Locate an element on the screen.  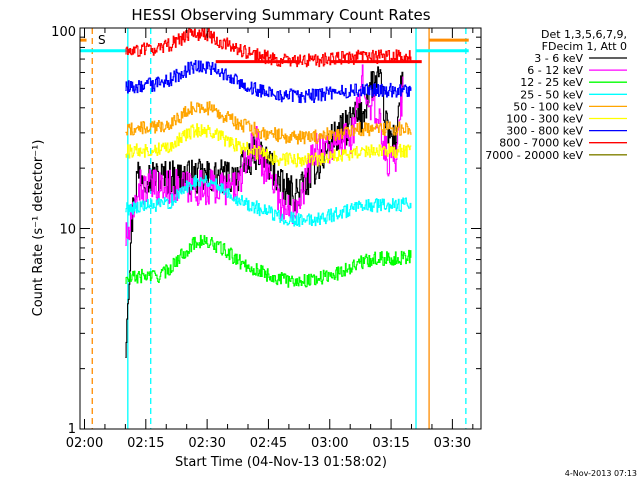
x-axis-label: Start Time (04-Nov-13 01:58:02) is located at coordinates (281, 462).